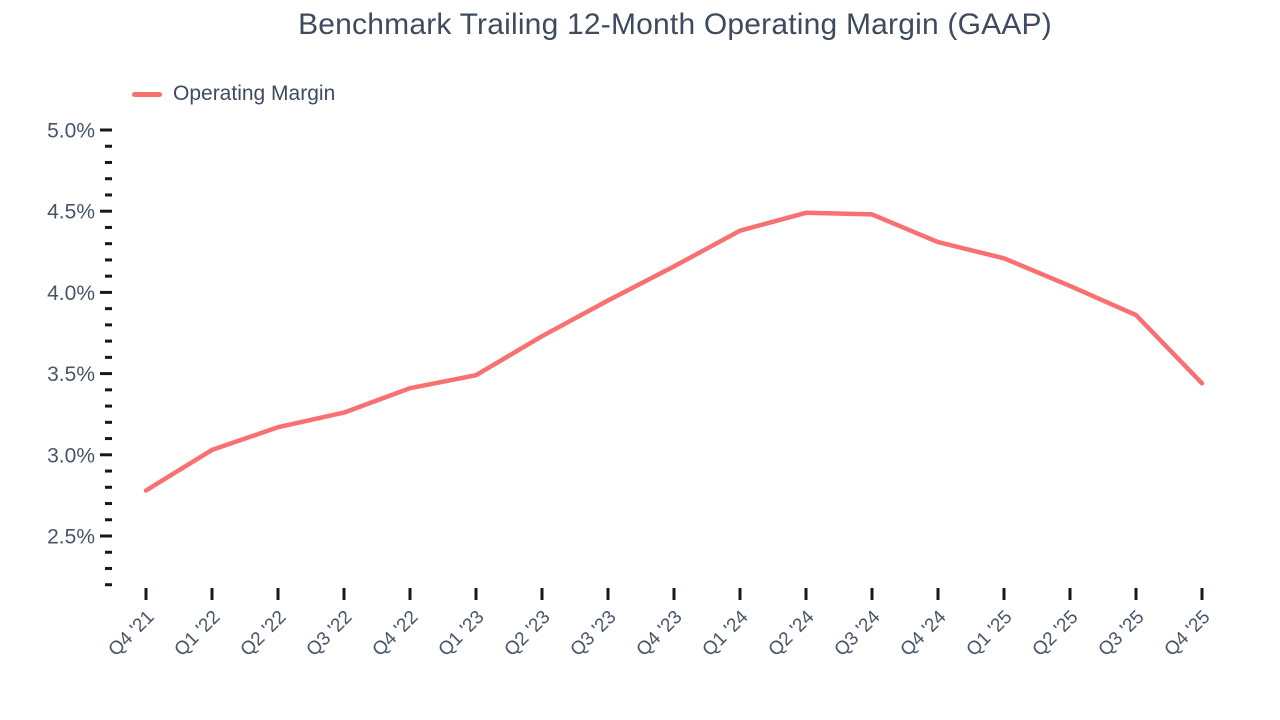 The image size is (1280, 720). I want to click on x-axis-label: Q4 '21, so click(132, 634).